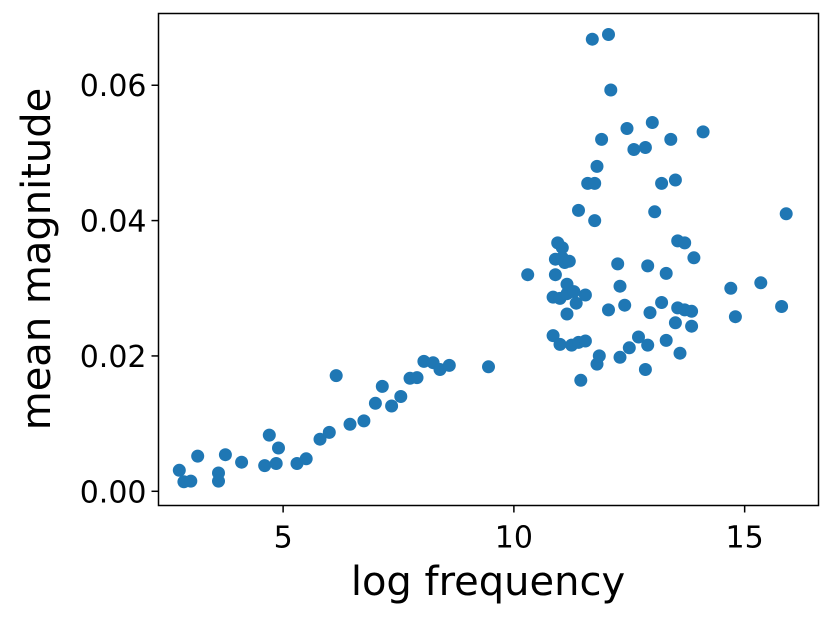  I want to click on x-tick-label: 5, so click(283, 538).